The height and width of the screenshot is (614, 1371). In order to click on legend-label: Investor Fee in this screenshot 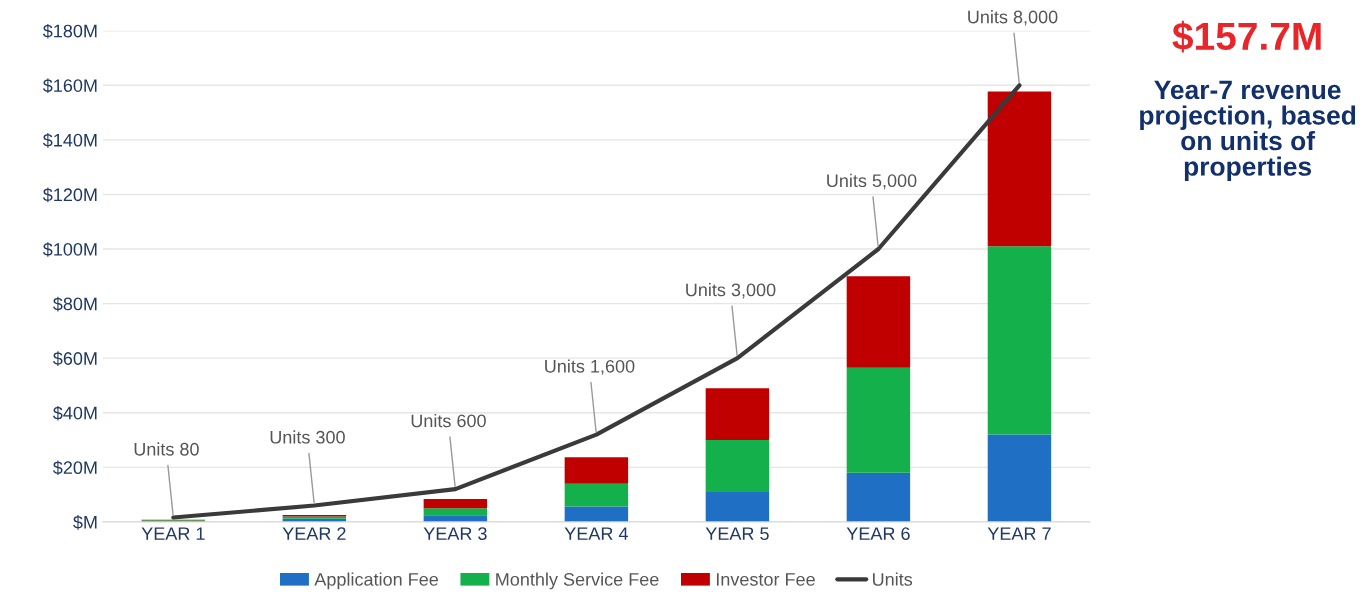, I will do `click(765, 579)`.